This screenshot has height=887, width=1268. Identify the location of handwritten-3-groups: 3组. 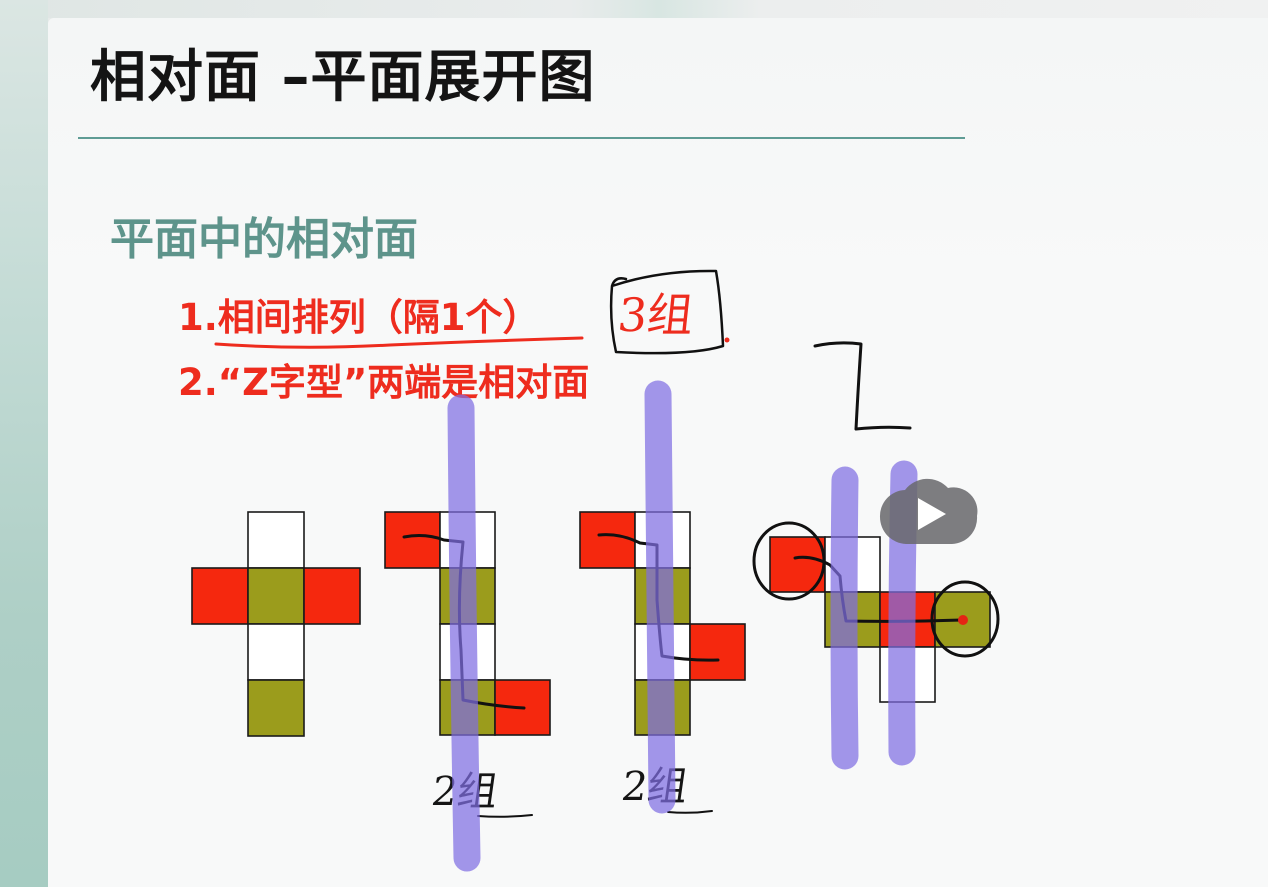
(656, 315).